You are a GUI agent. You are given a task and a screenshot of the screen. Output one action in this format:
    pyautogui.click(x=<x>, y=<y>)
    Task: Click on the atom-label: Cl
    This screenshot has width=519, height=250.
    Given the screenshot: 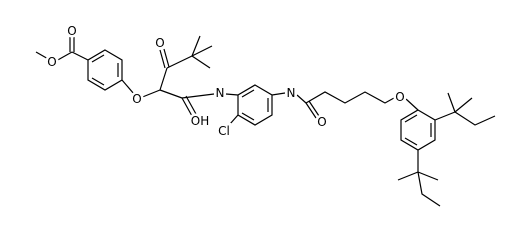 What is the action you would take?
    pyautogui.click(x=224, y=131)
    